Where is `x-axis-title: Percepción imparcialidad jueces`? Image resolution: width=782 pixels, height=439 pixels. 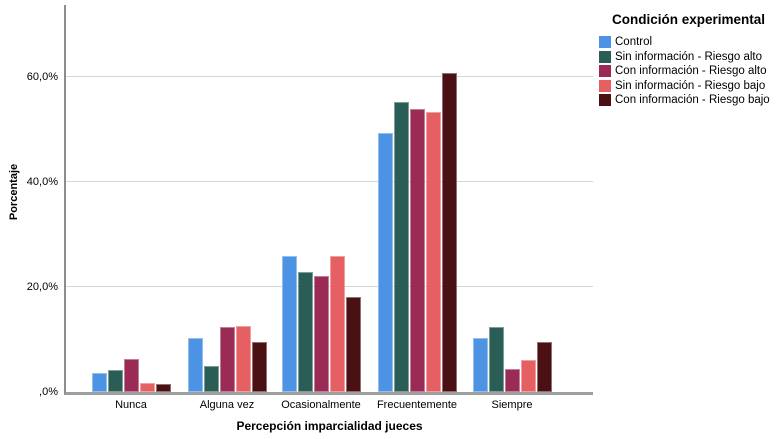
x-axis-title: Percepción imparcialidad jueces is located at coordinates (329, 426).